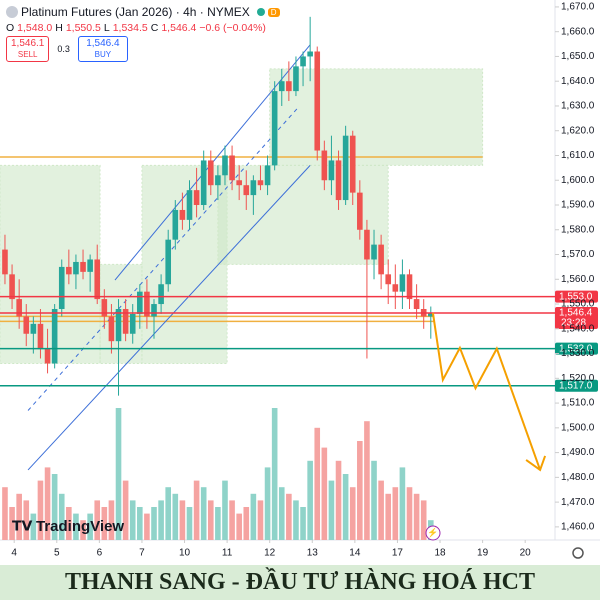 The image size is (600, 600). Describe the element at coordinates (573, 323) in the screenshot. I see `price-time: 23:28` at that location.